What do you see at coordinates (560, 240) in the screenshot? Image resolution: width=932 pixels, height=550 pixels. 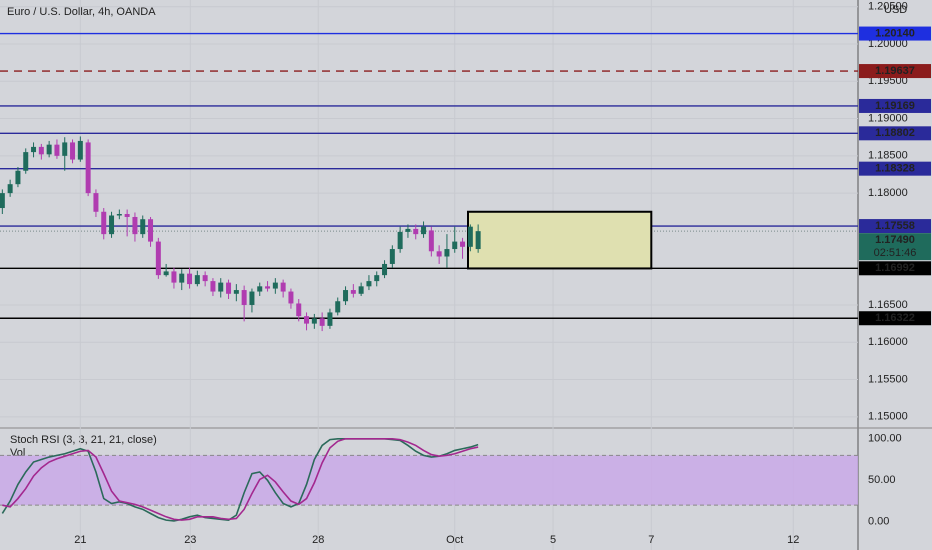 I see `zone` at bounding box center [560, 240].